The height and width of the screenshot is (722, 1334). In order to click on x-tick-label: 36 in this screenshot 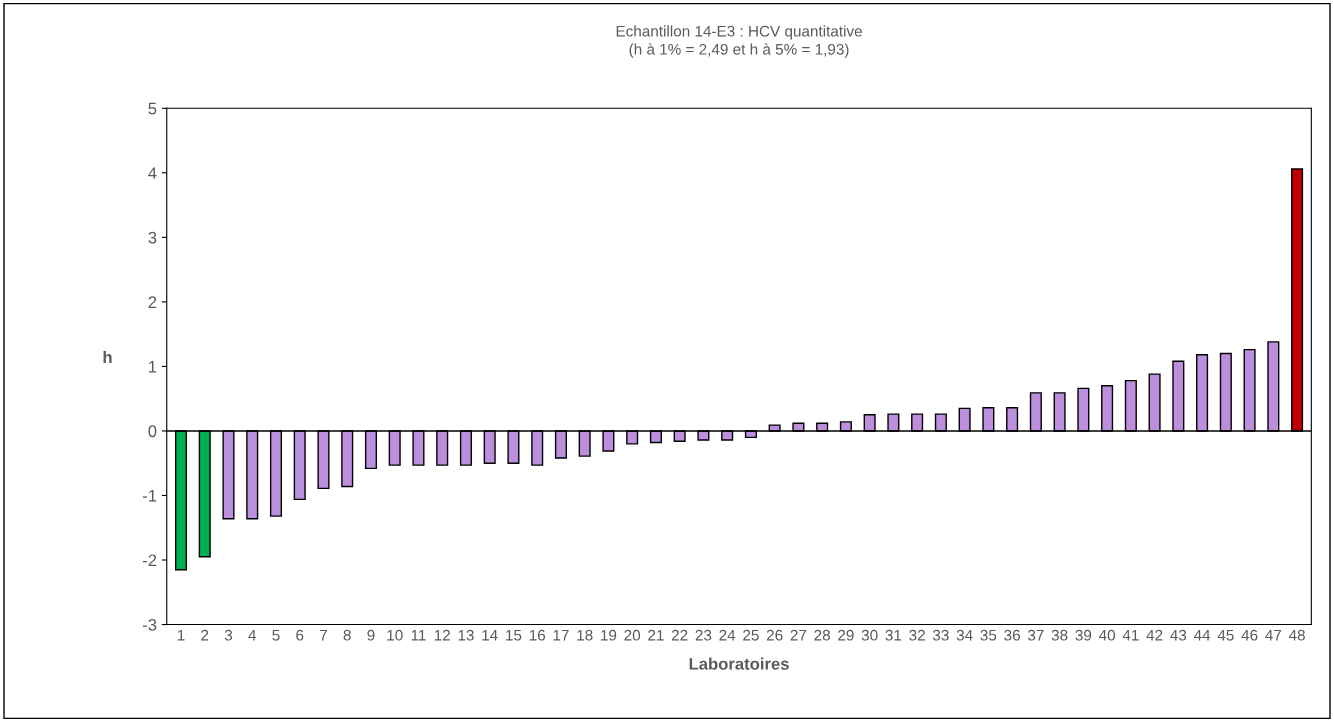, I will do `click(1012, 635)`.